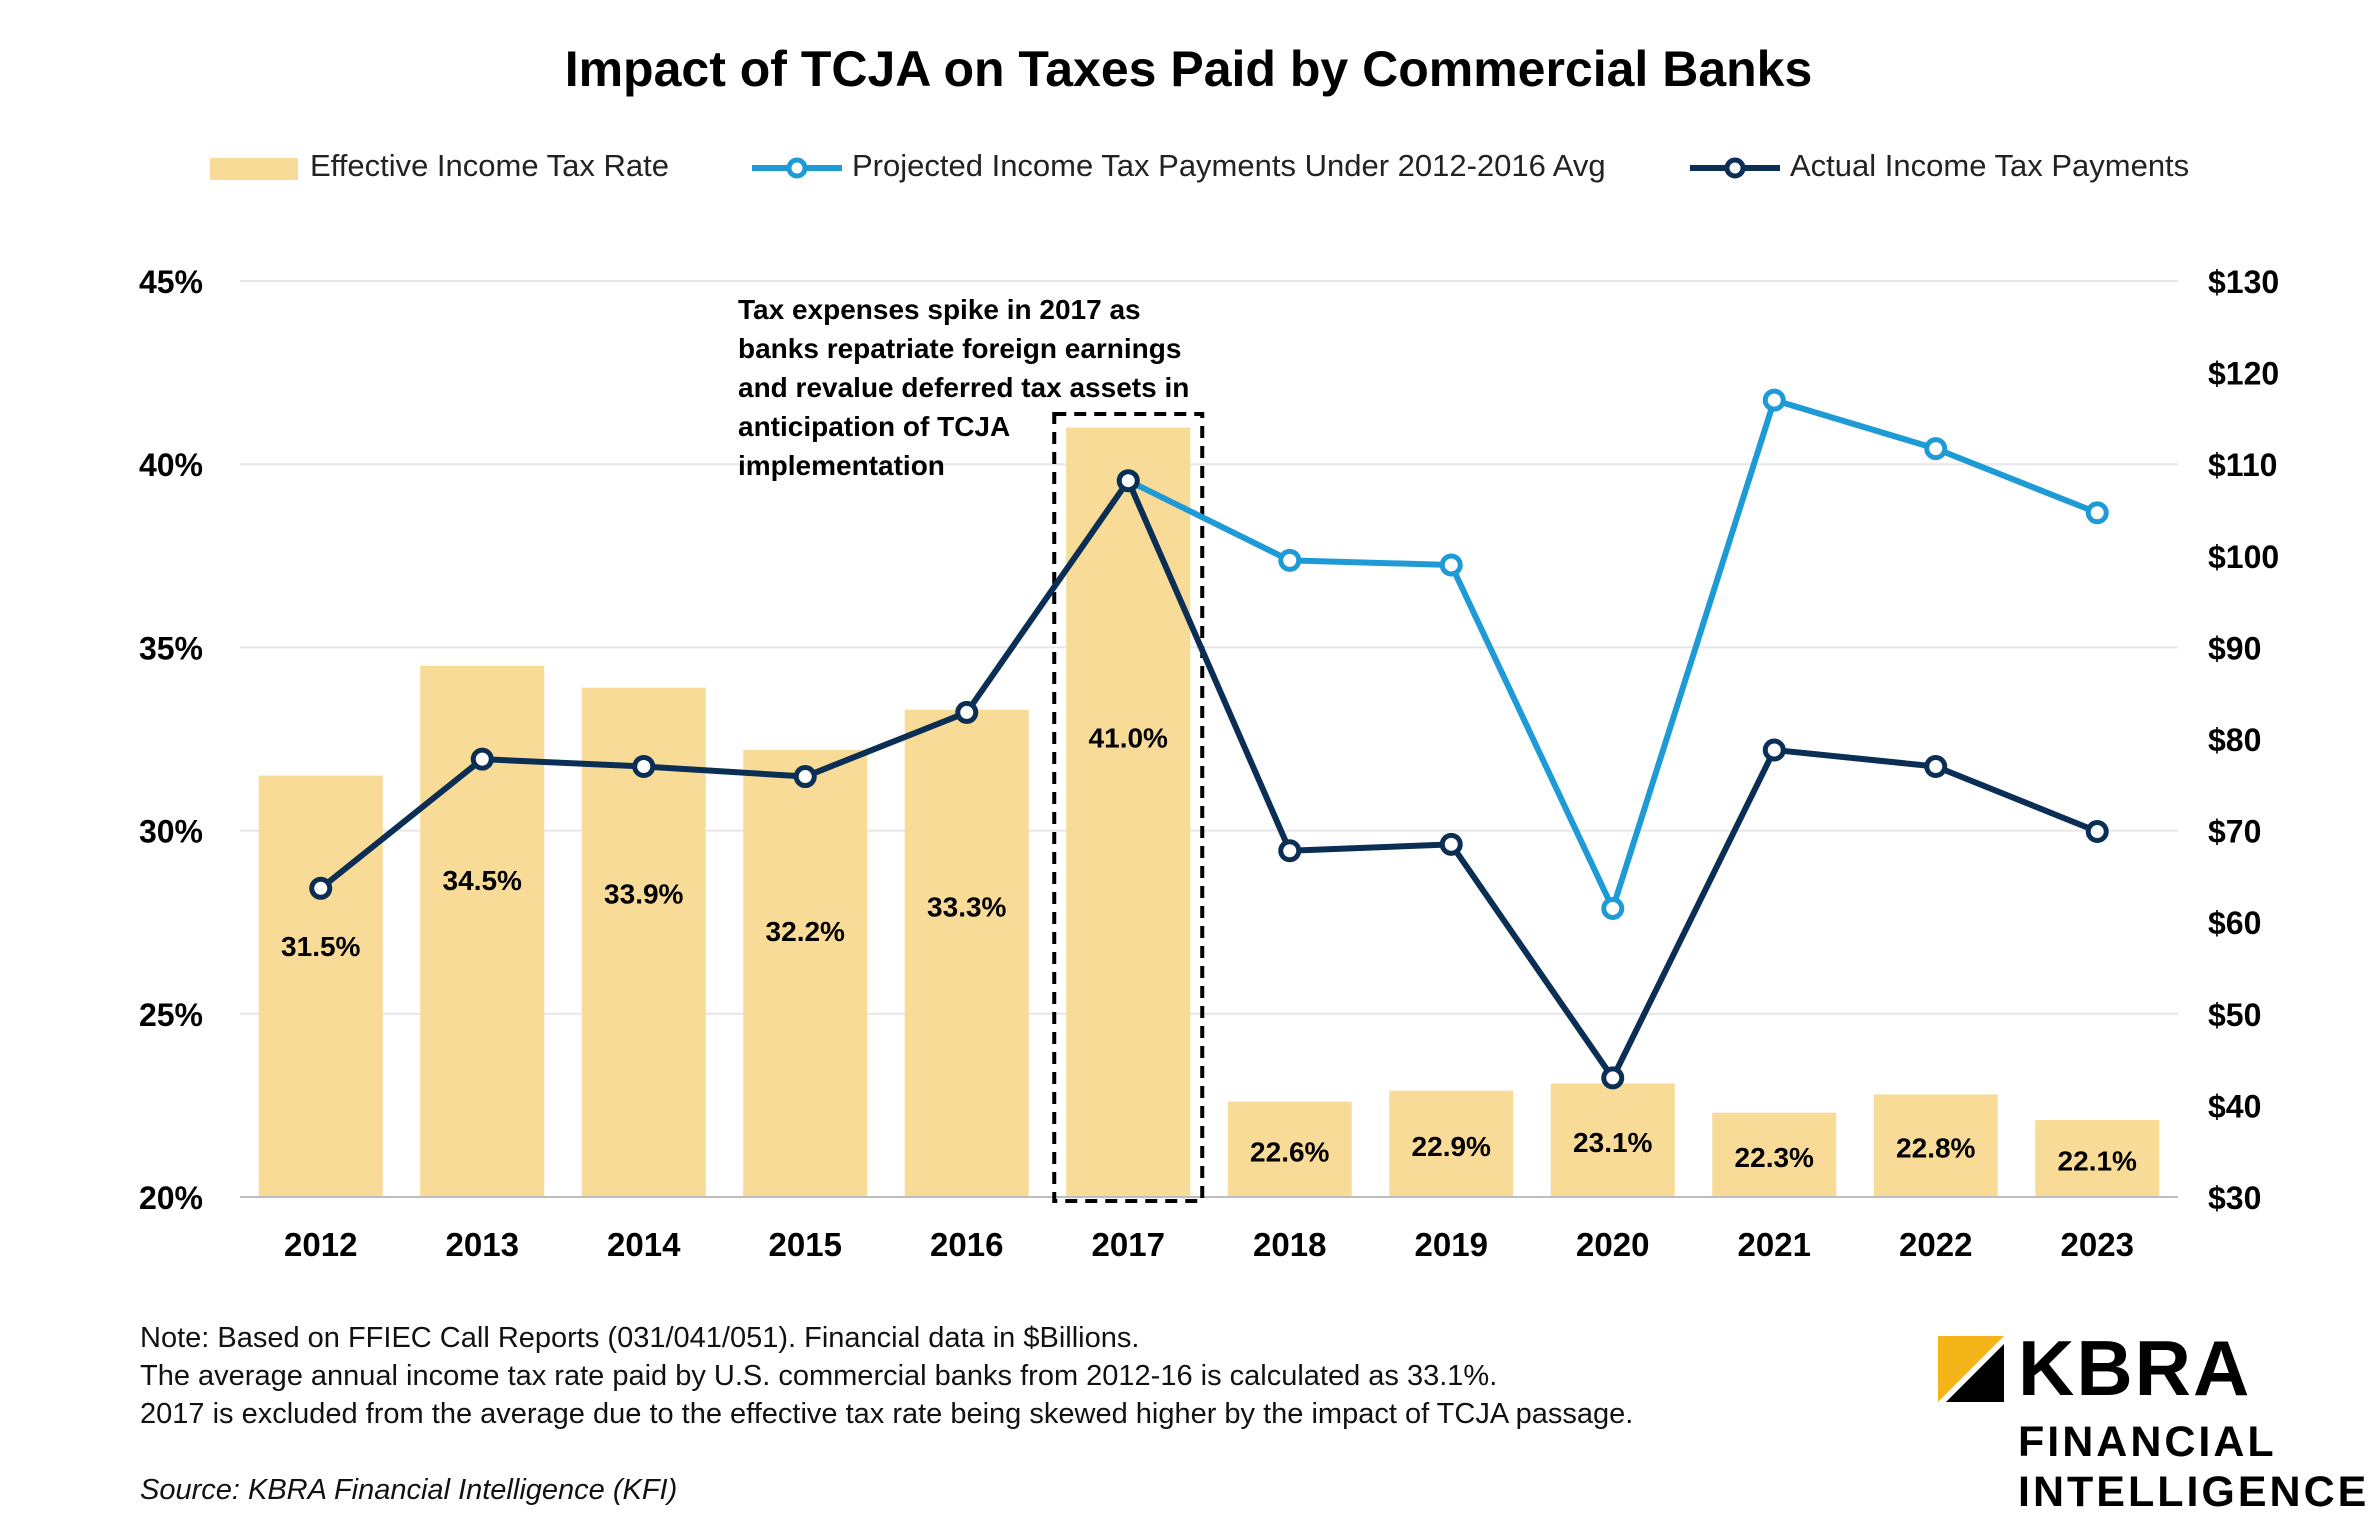  Describe the element at coordinates (1451, 1244) in the screenshot. I see `x-tick-label: 2019` at that location.